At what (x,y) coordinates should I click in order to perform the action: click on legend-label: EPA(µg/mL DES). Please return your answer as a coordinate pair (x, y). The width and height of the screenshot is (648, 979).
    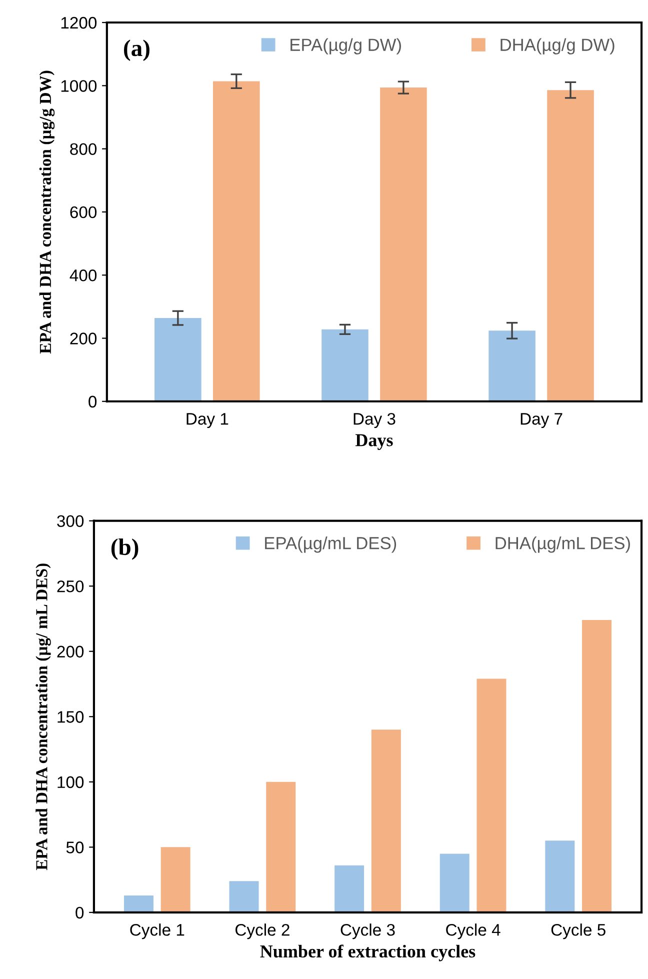
    Looking at the image, I should click on (330, 544).